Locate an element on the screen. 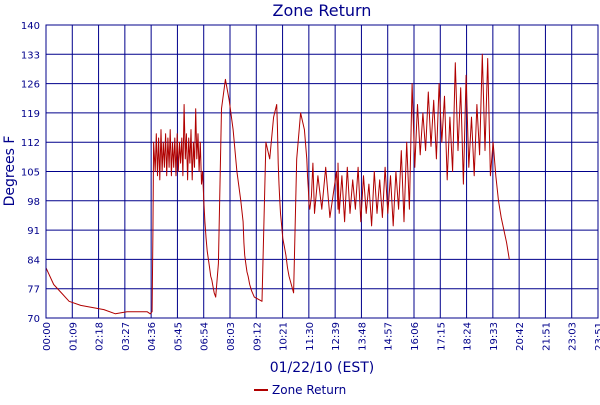 The width and height of the screenshot is (600, 405). y-tick-label: 70 is located at coordinates (33, 319).